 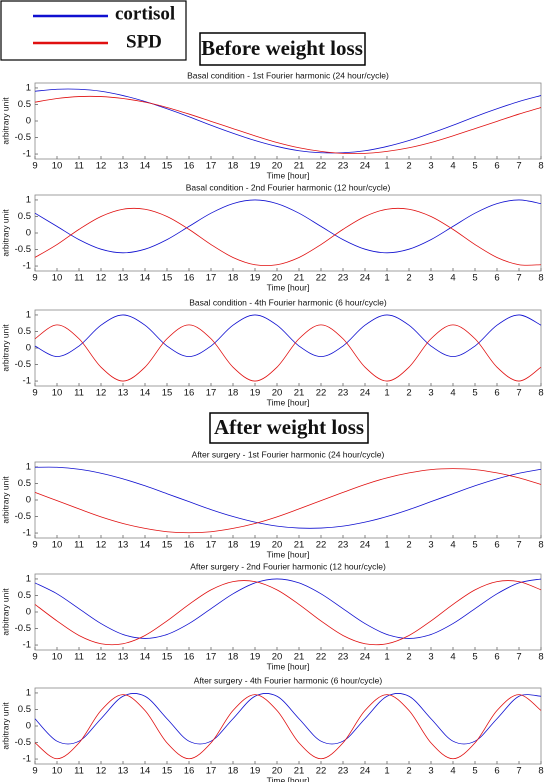 I want to click on y-tick-label: 0.5, so click(x=24, y=595).